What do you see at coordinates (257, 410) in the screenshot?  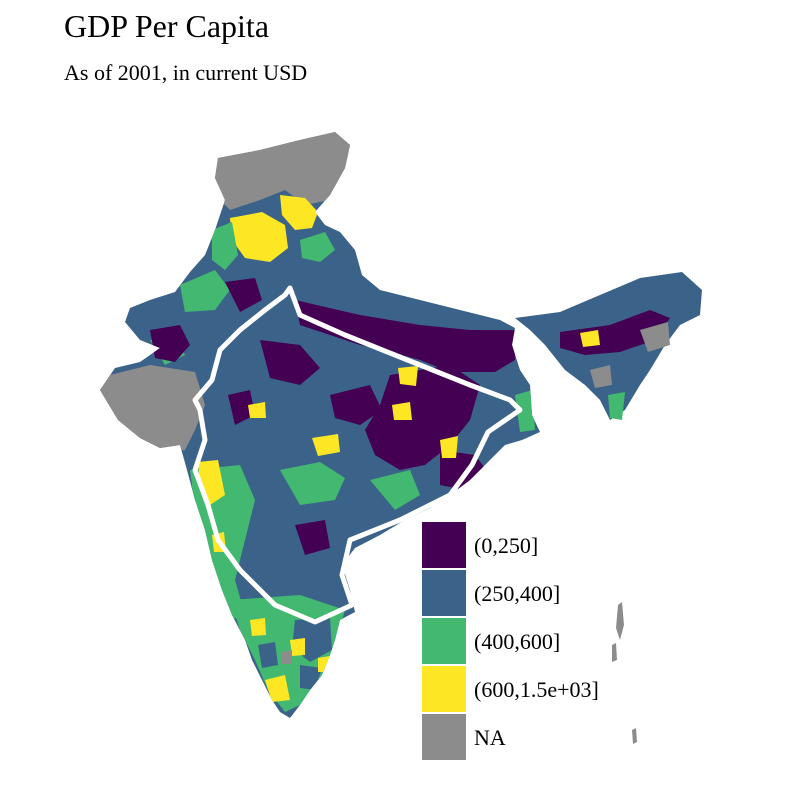 I see `region-yellow-gj` at bounding box center [257, 410].